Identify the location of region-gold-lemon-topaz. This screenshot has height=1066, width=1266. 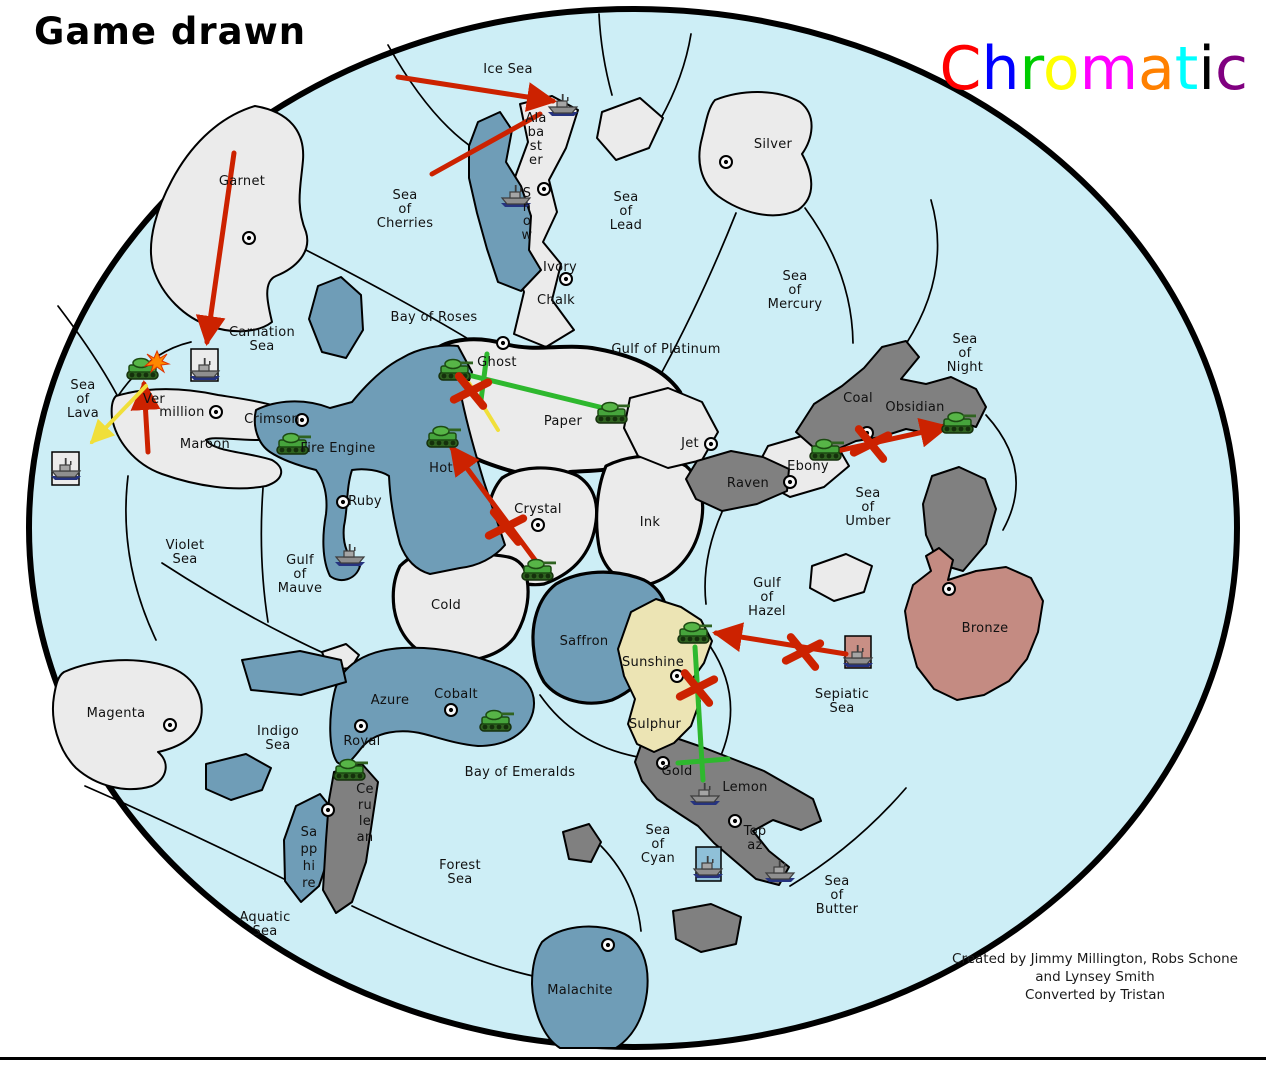
(728, 811).